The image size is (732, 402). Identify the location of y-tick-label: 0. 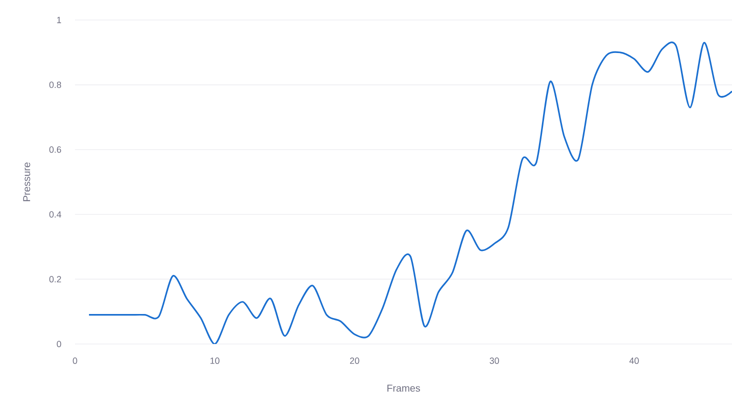
(59, 344).